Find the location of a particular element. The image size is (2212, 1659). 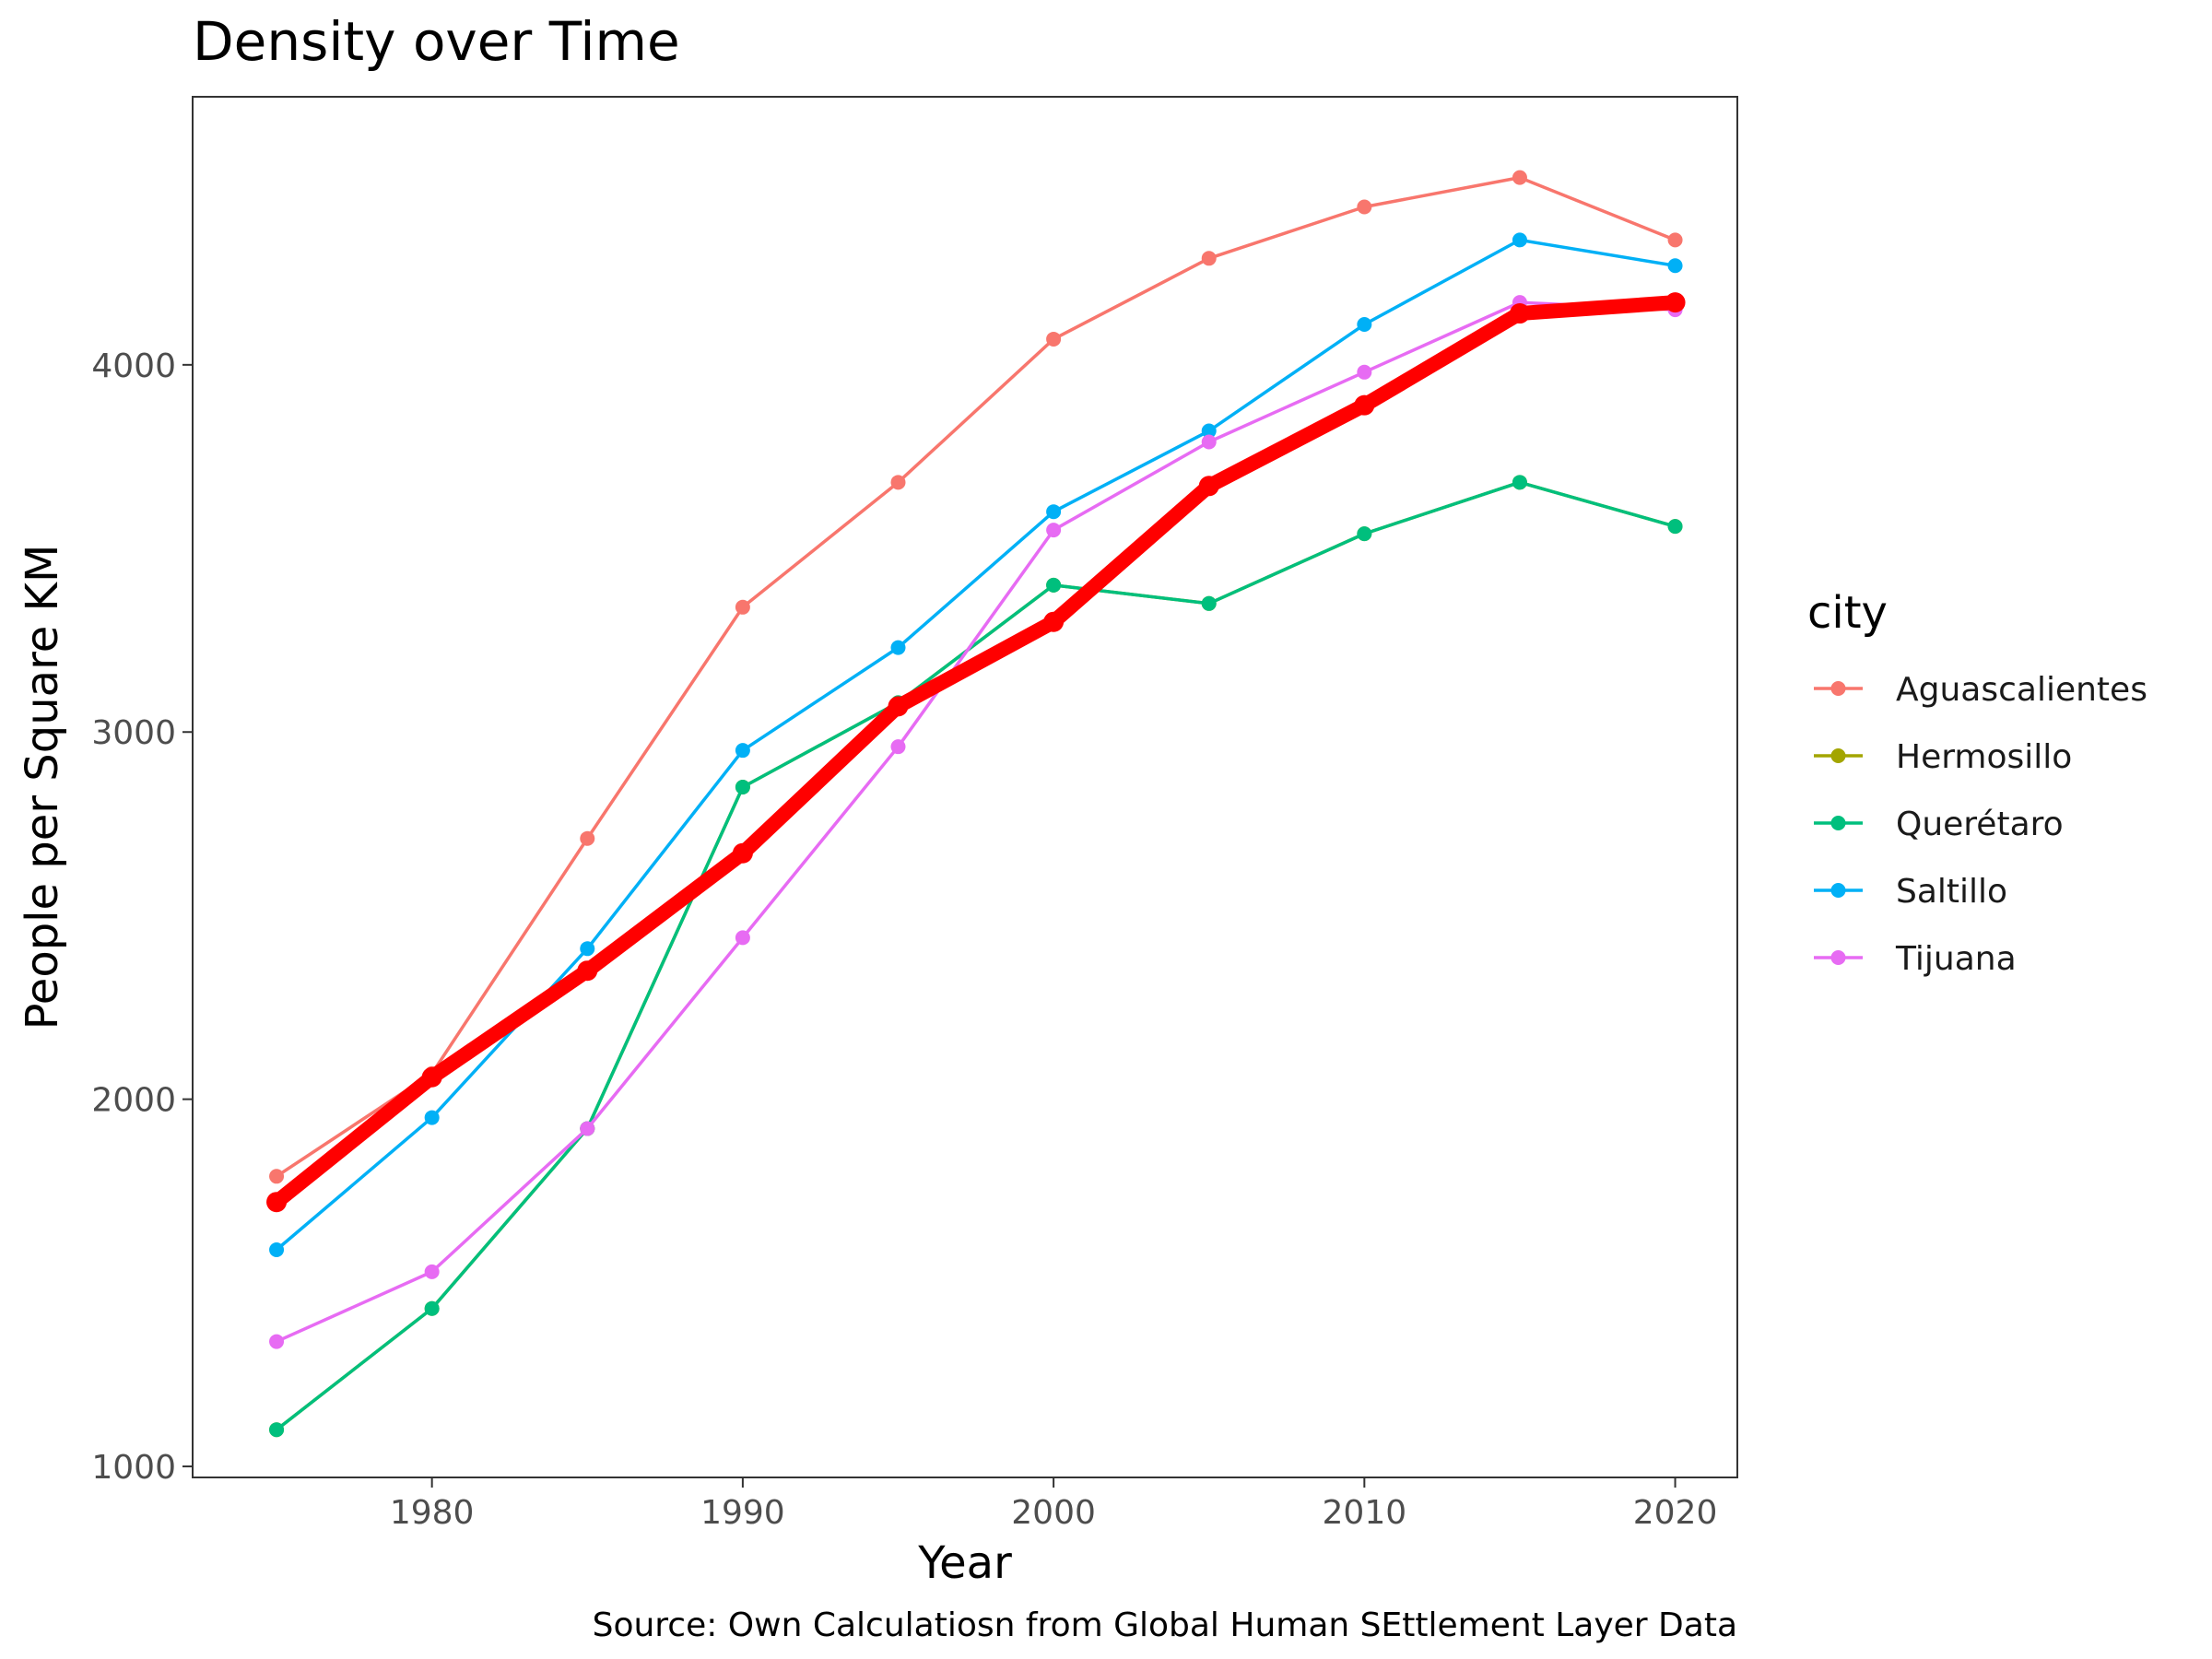

legend-title: city is located at coordinates (1847, 613).